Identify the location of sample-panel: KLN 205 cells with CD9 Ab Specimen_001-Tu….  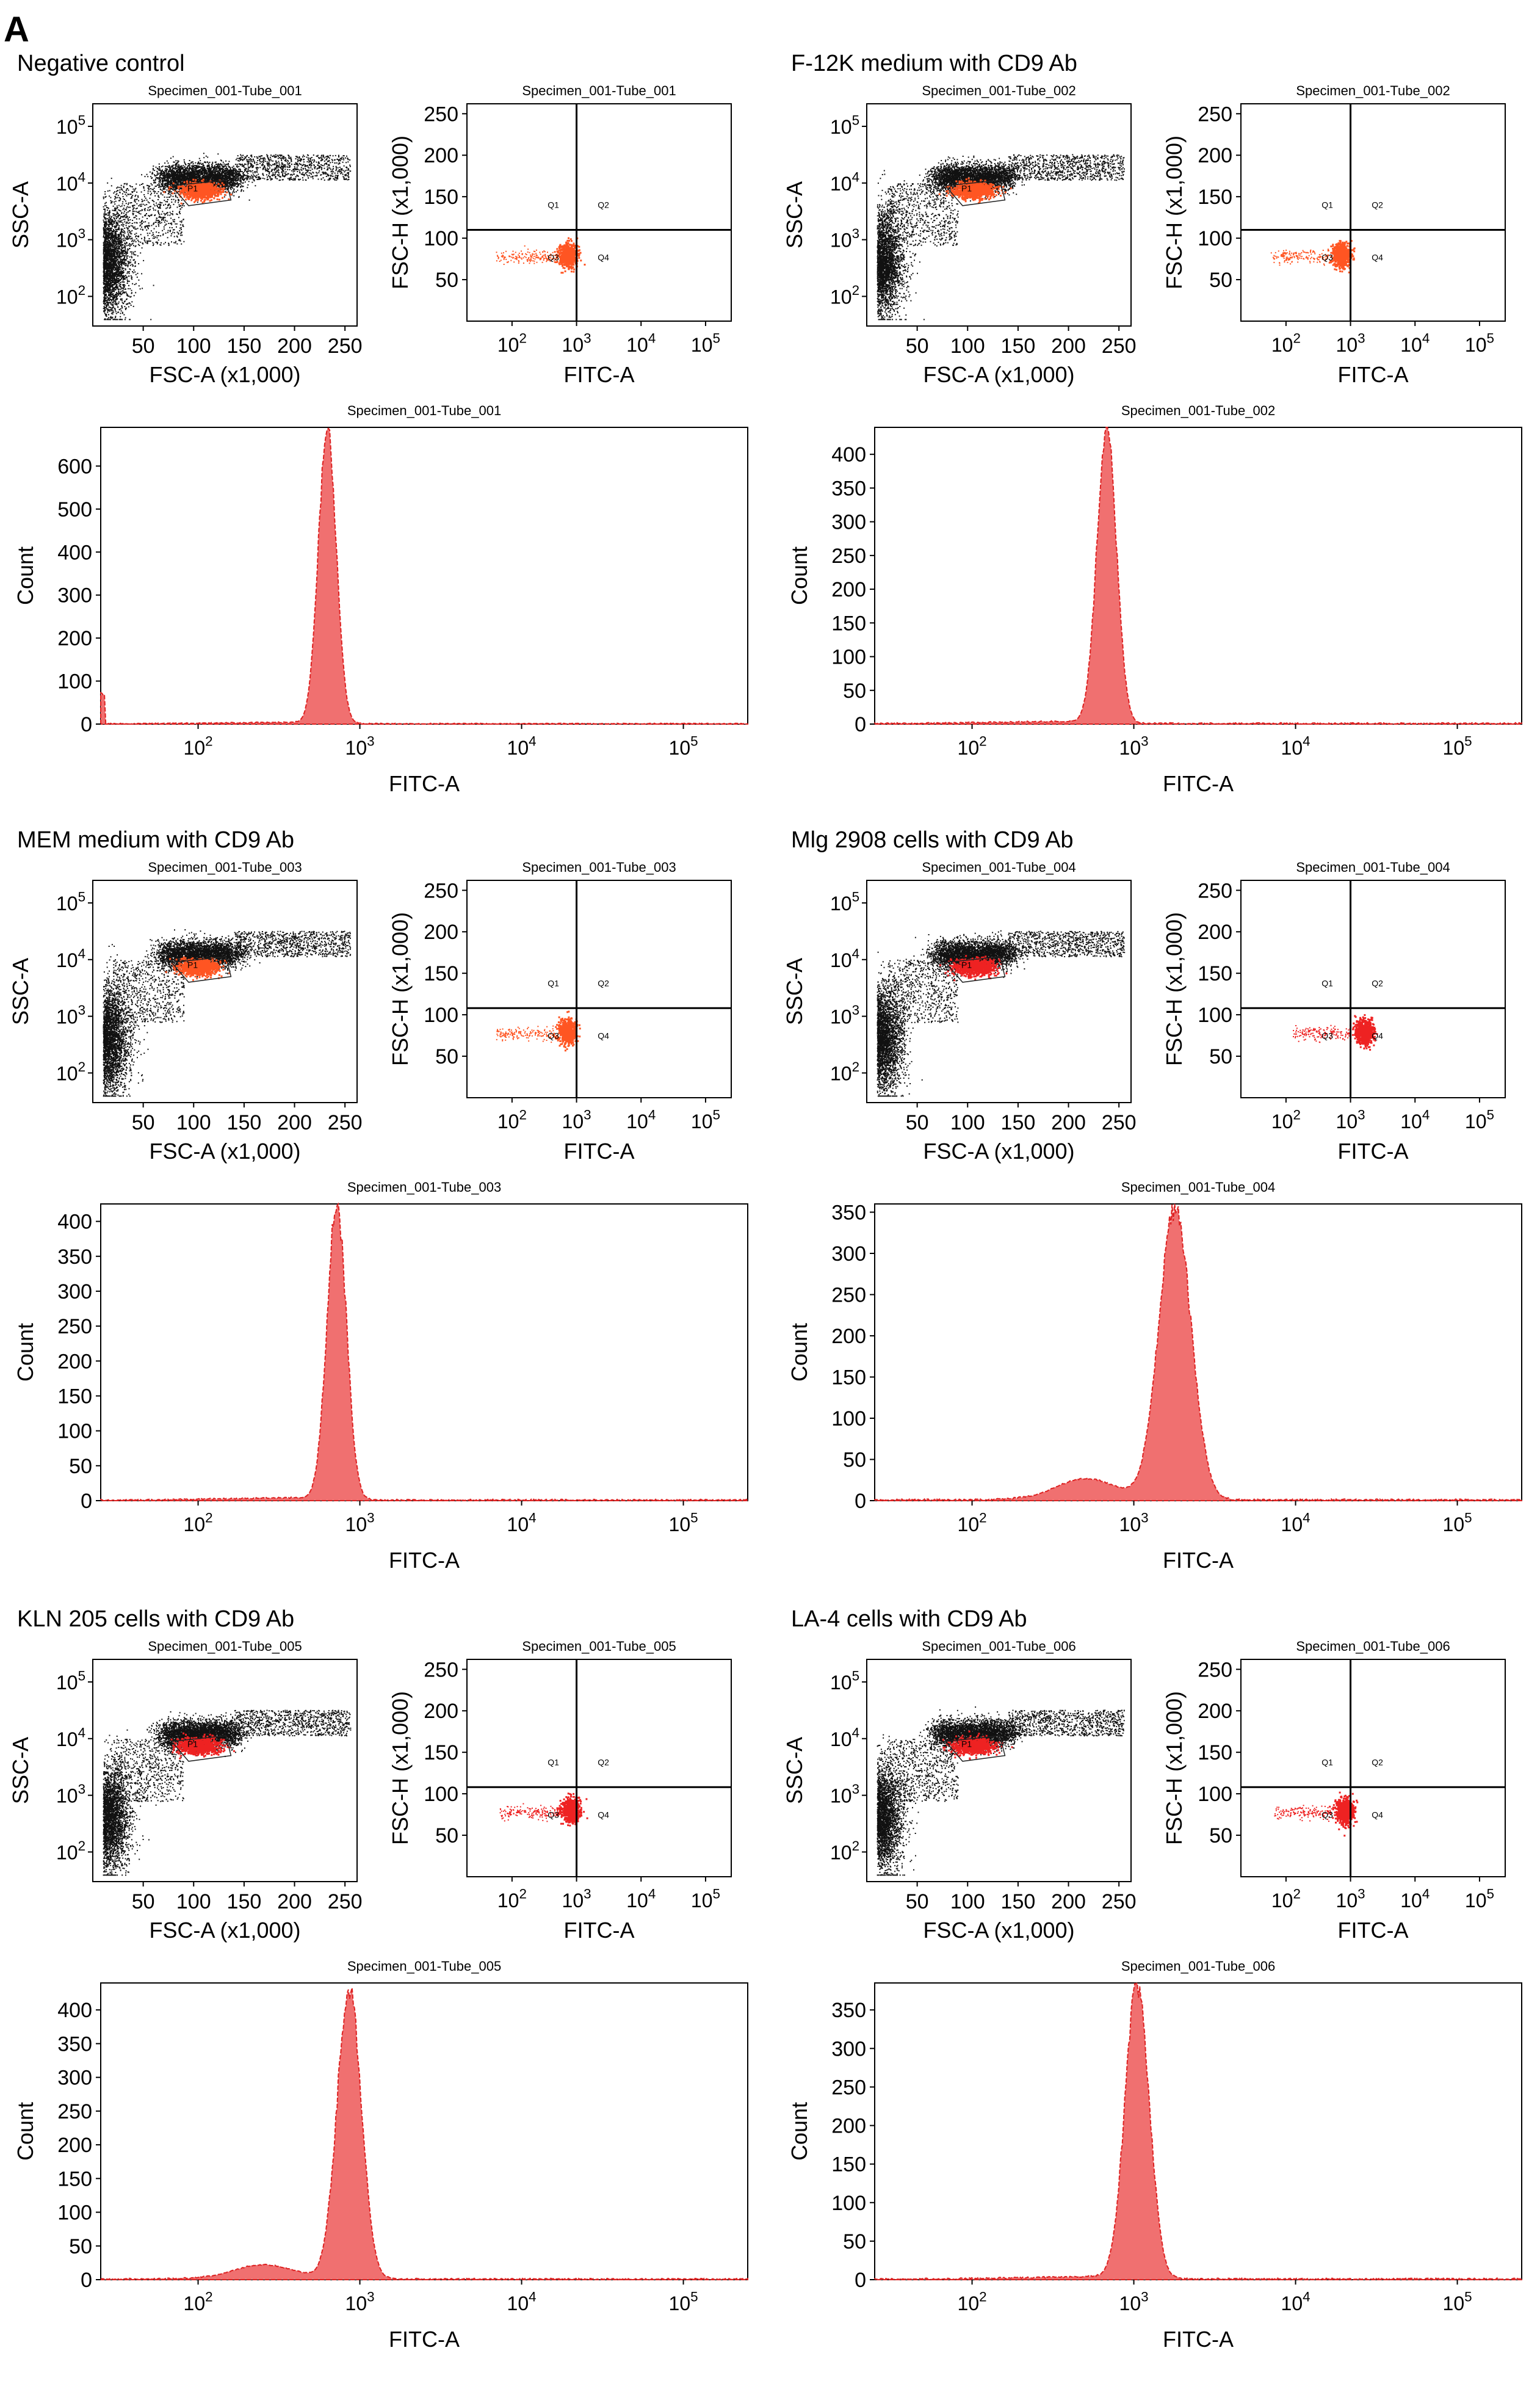
(378, 1979).